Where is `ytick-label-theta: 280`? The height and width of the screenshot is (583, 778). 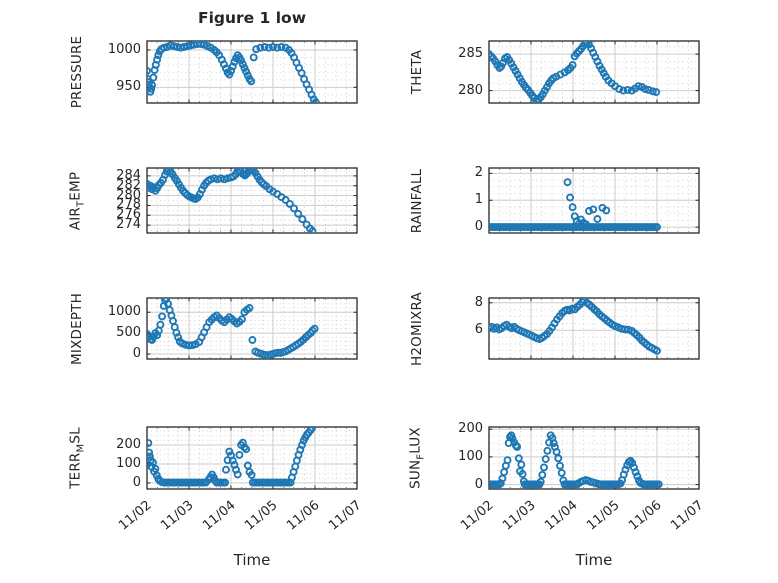 ytick-label-theta: 280 is located at coordinates (470, 90).